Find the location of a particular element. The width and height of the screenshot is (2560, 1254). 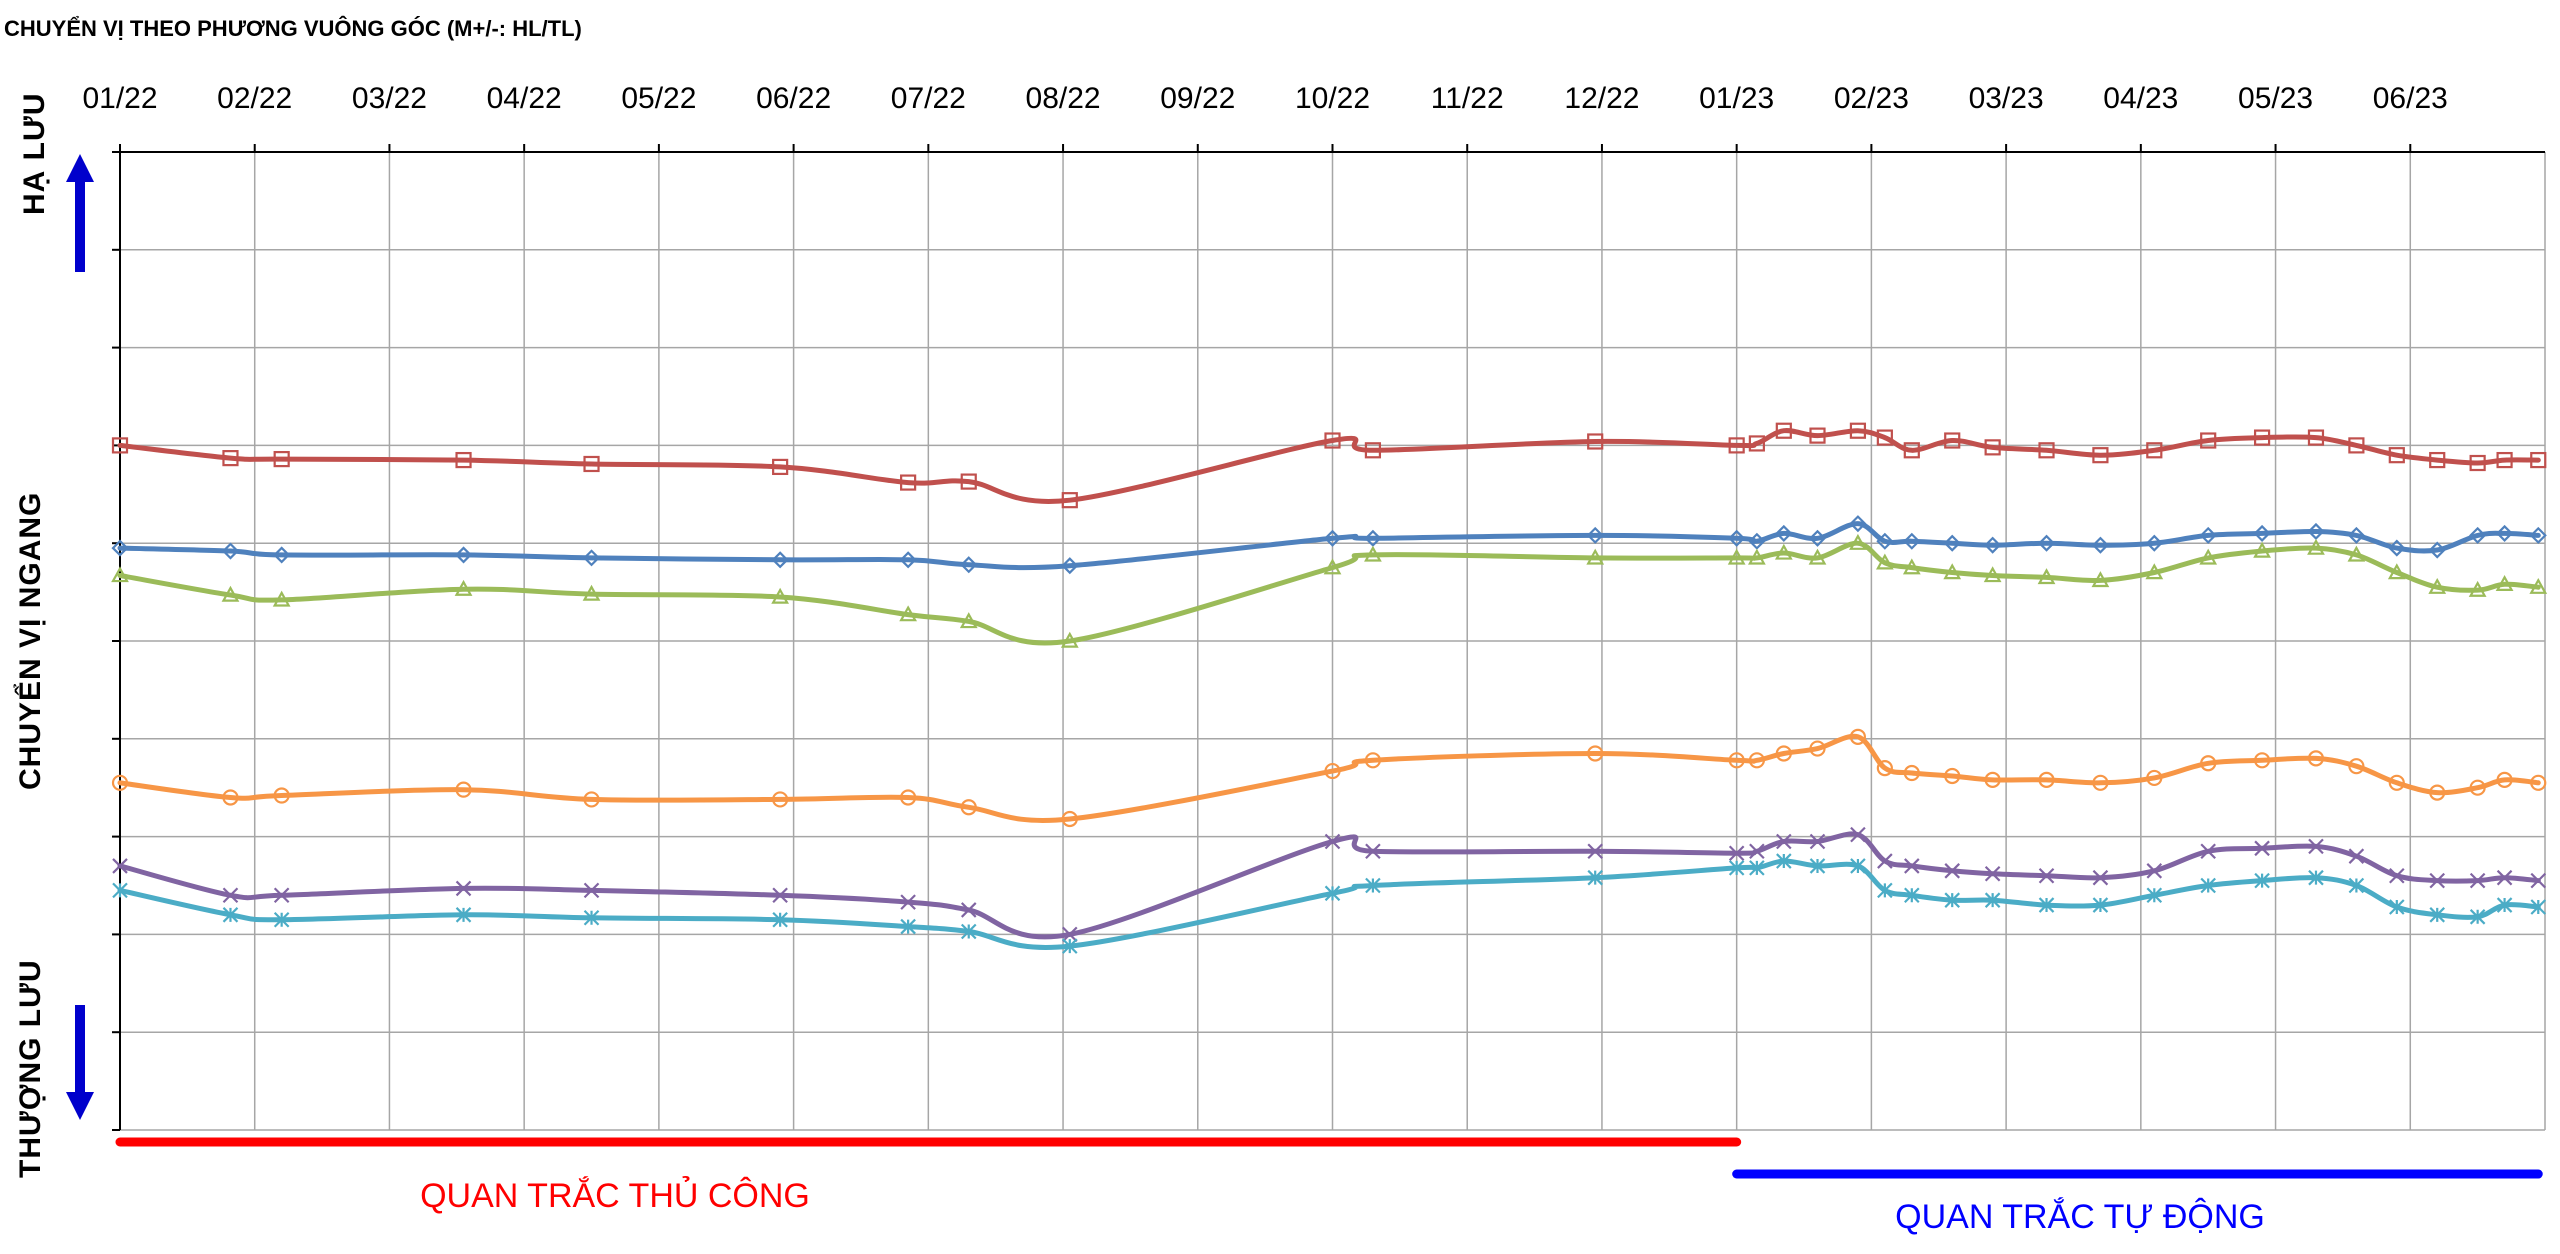

x-tick-label: 03/23 is located at coordinates (2006, 98).